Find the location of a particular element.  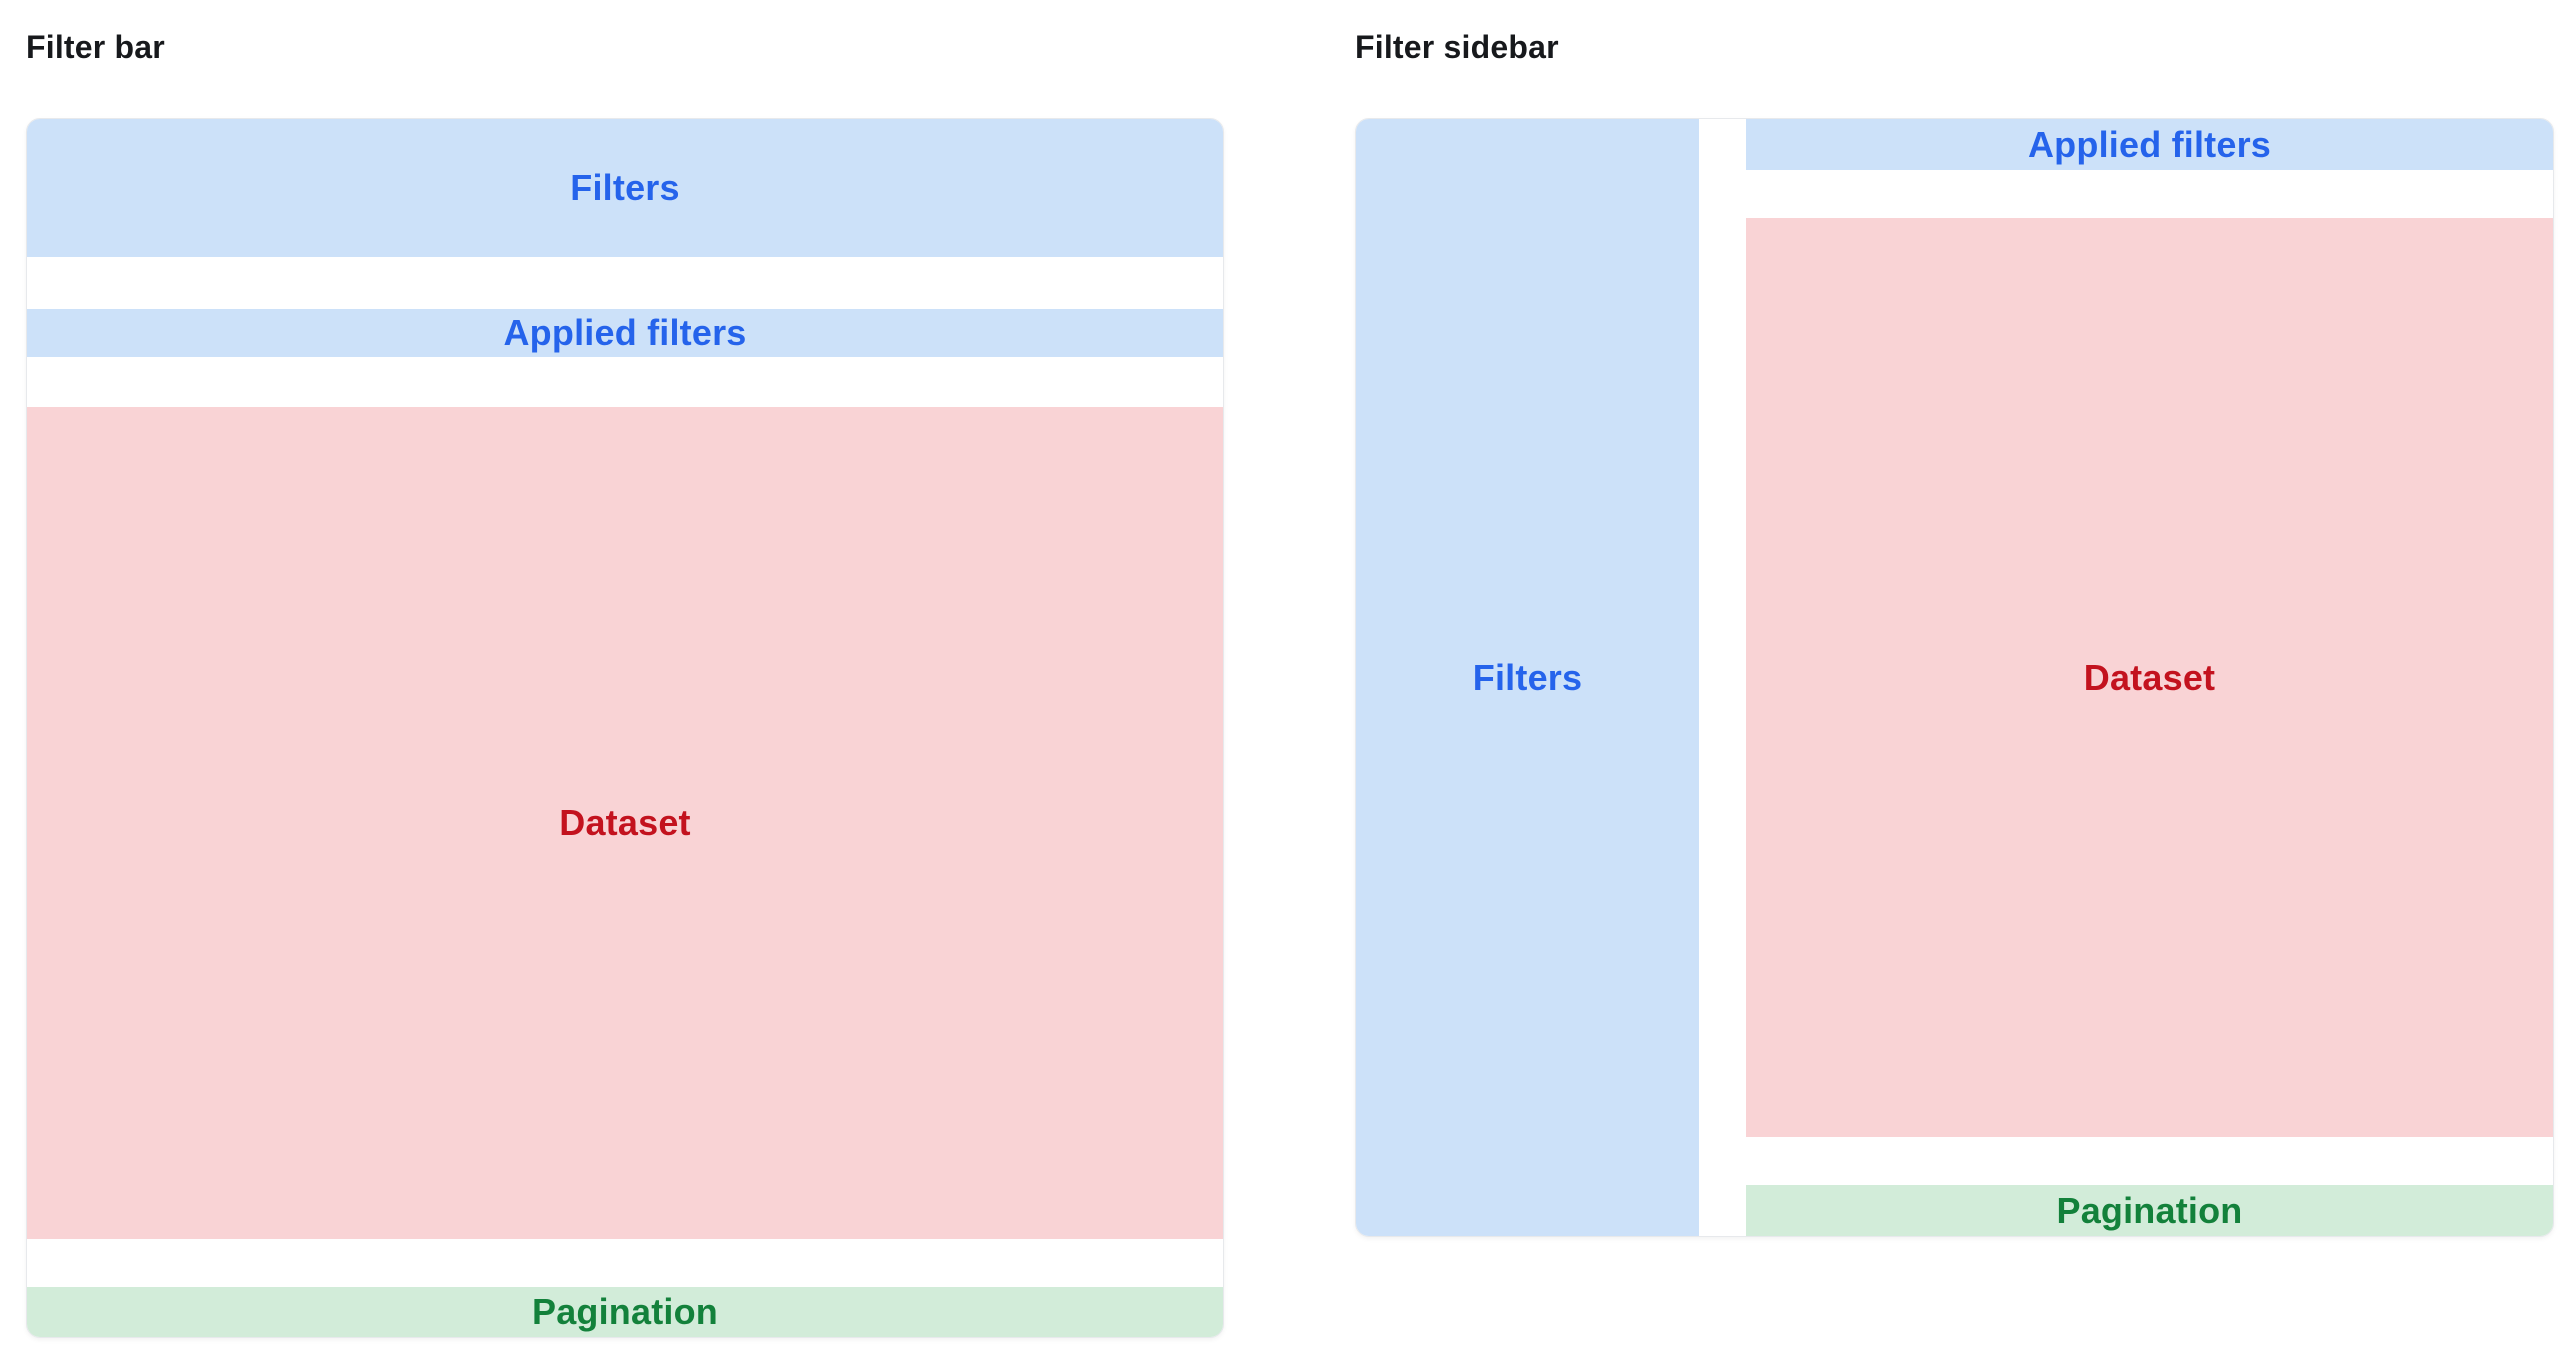

filters-region: Filters is located at coordinates (625, 188).